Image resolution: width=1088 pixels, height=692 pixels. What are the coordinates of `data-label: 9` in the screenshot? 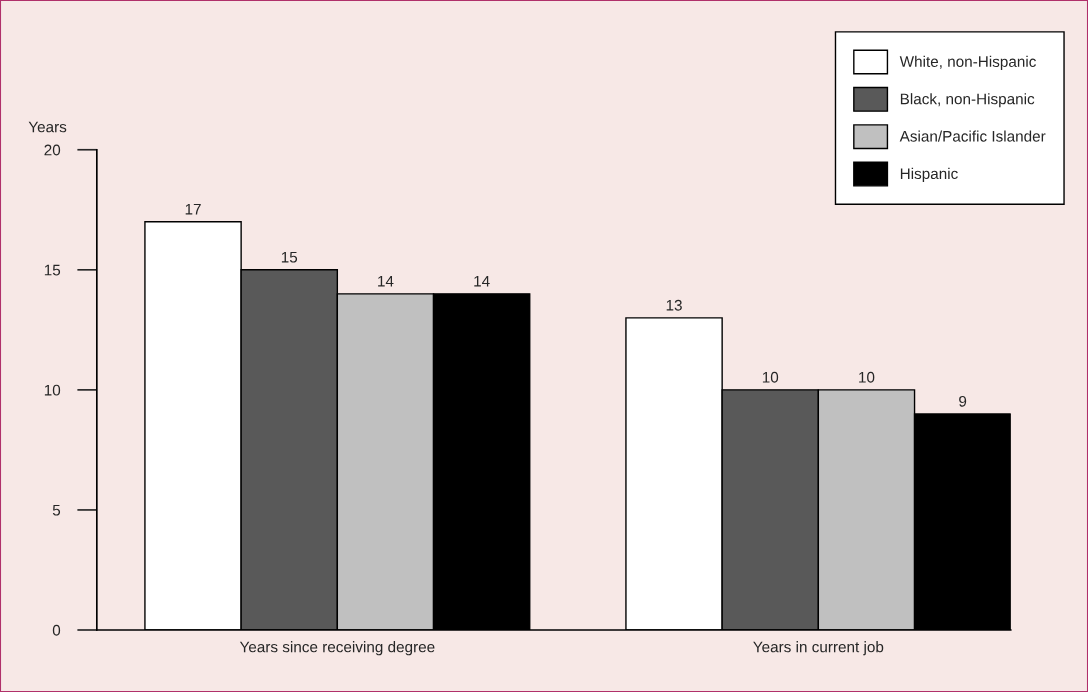 It's located at (963, 401).